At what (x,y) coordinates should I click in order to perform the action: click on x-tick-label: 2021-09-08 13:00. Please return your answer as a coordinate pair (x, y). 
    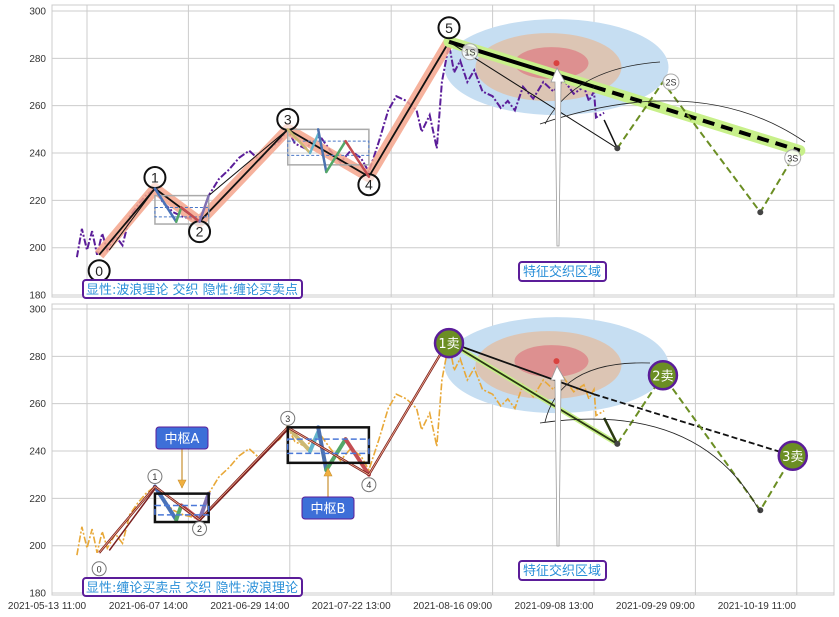
    Looking at the image, I should click on (554, 606).